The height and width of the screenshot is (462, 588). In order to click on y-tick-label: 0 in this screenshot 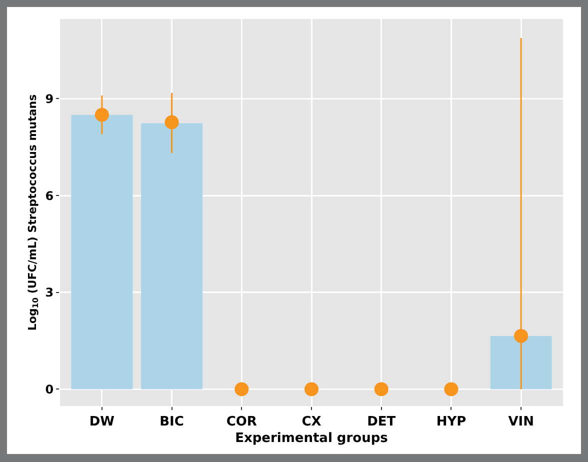, I will do `click(49, 389)`.